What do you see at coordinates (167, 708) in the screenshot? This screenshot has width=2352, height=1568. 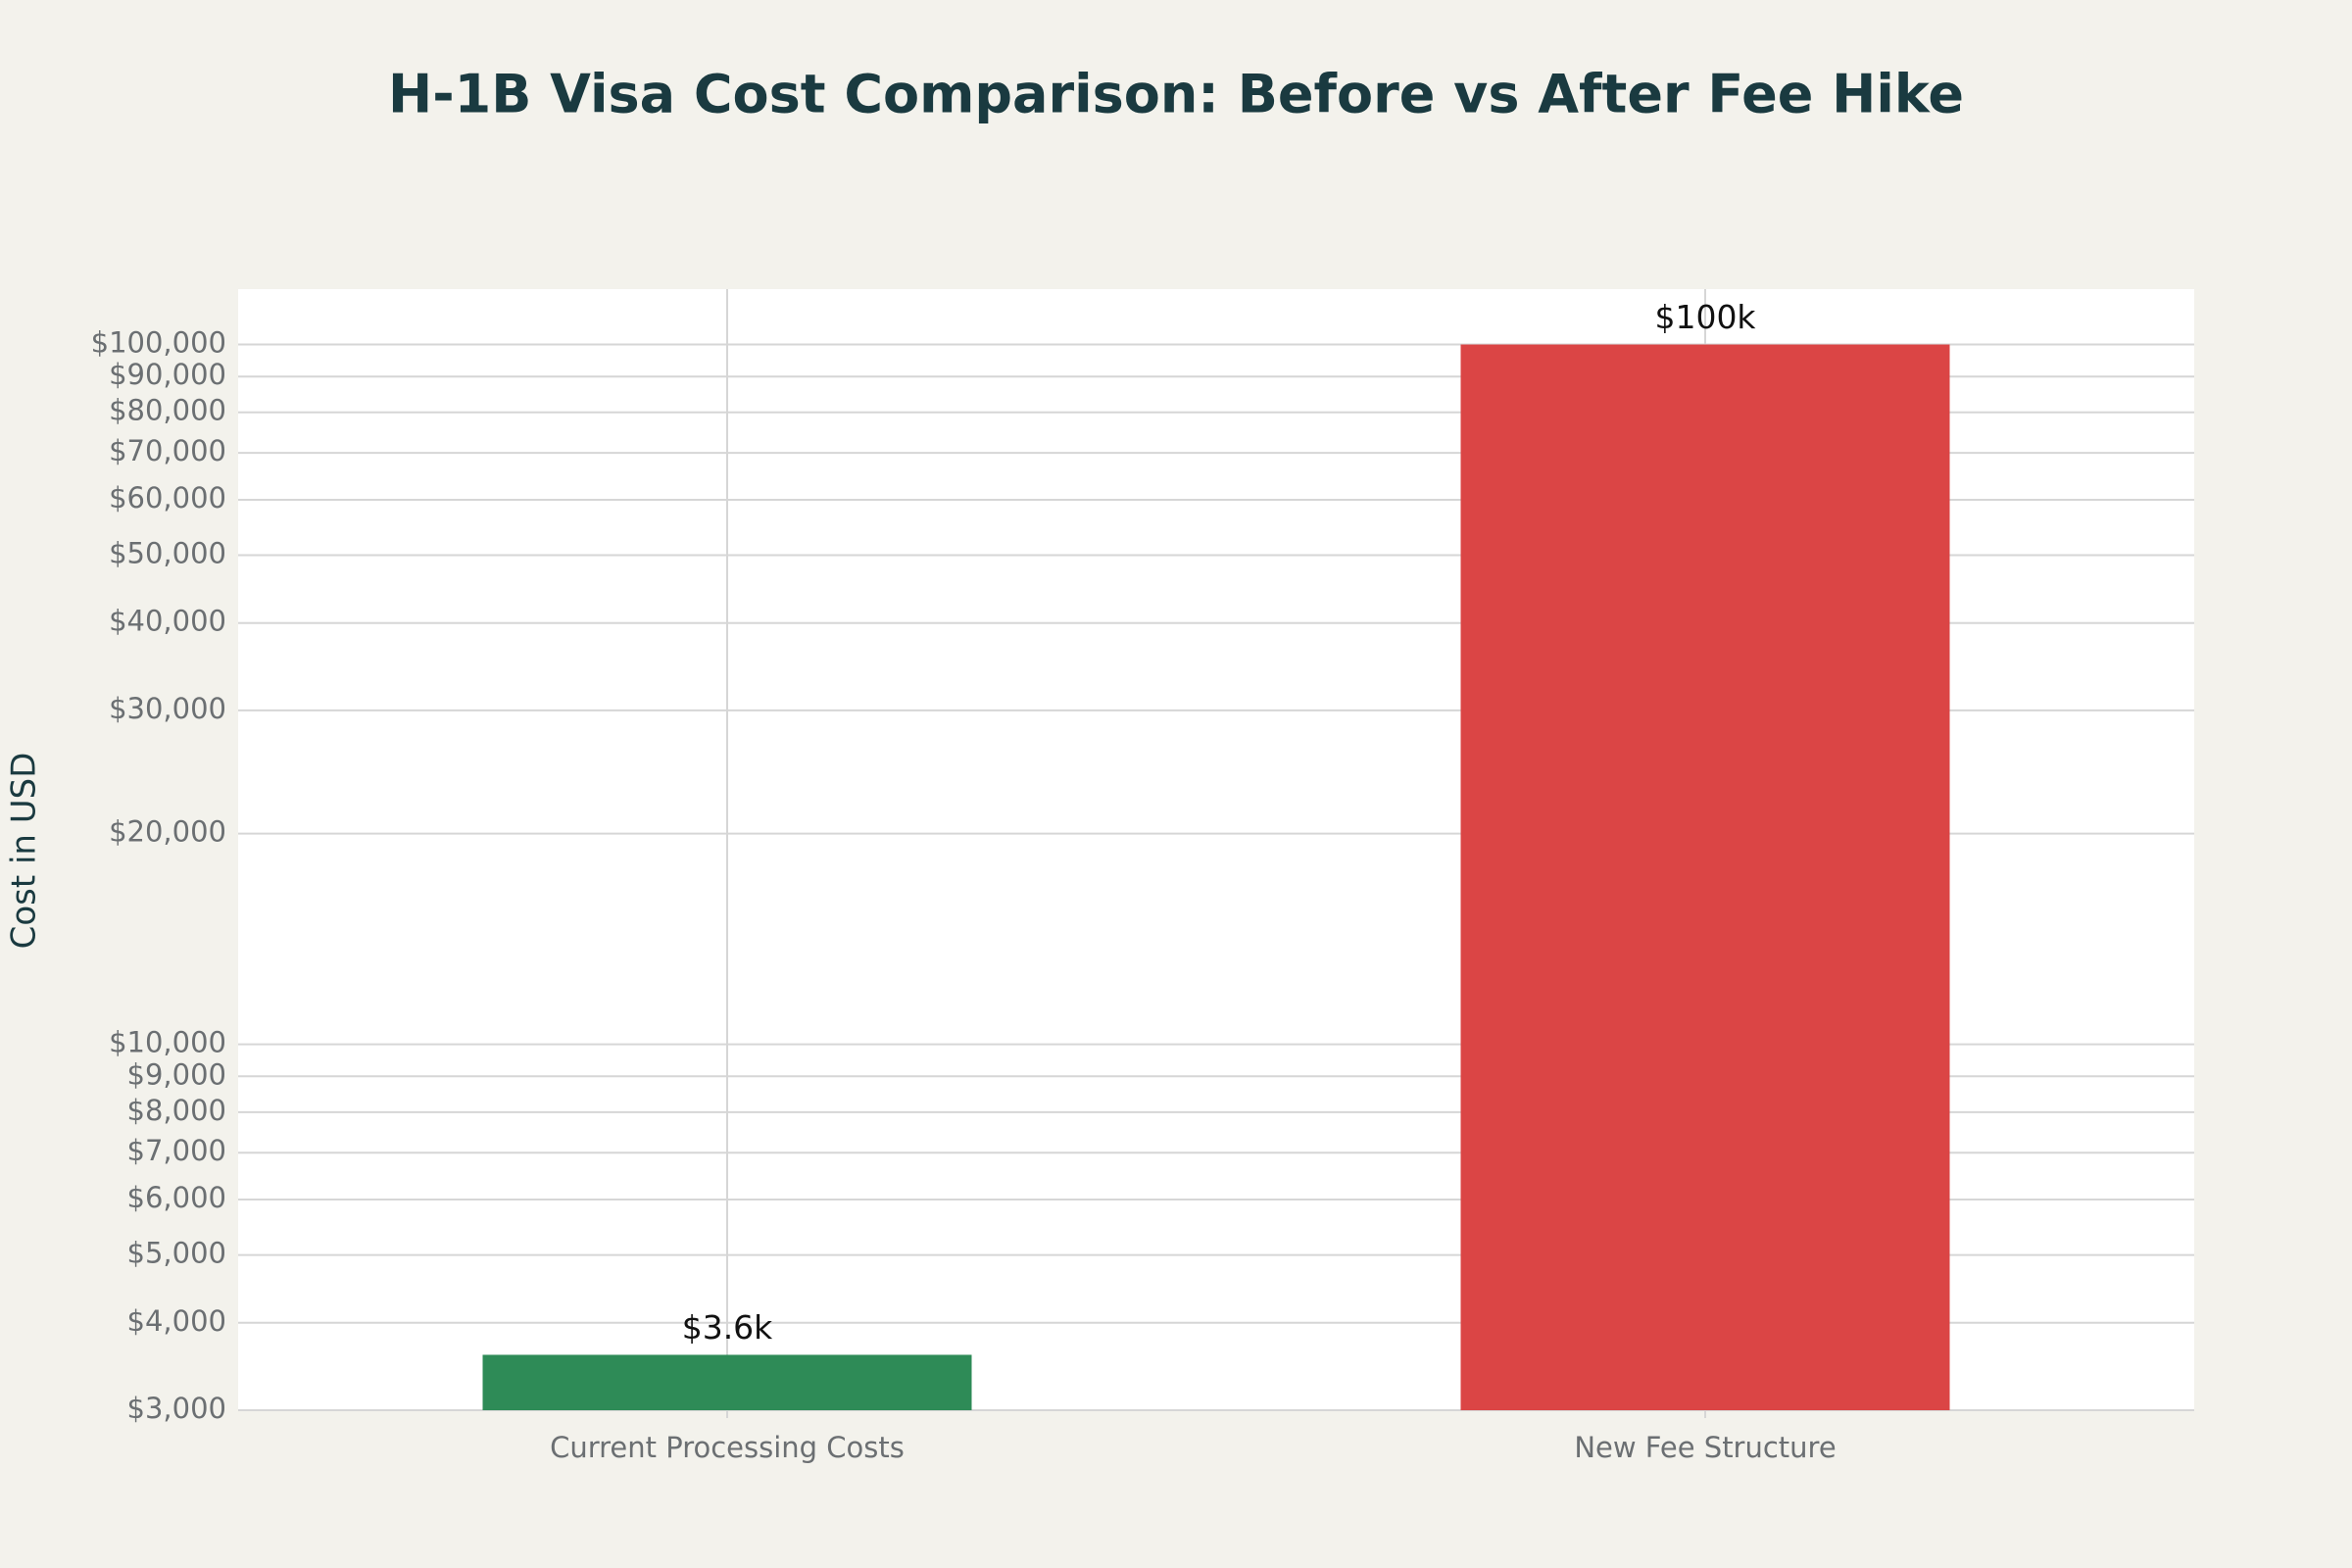 I see `y-tick-label: $30,000` at bounding box center [167, 708].